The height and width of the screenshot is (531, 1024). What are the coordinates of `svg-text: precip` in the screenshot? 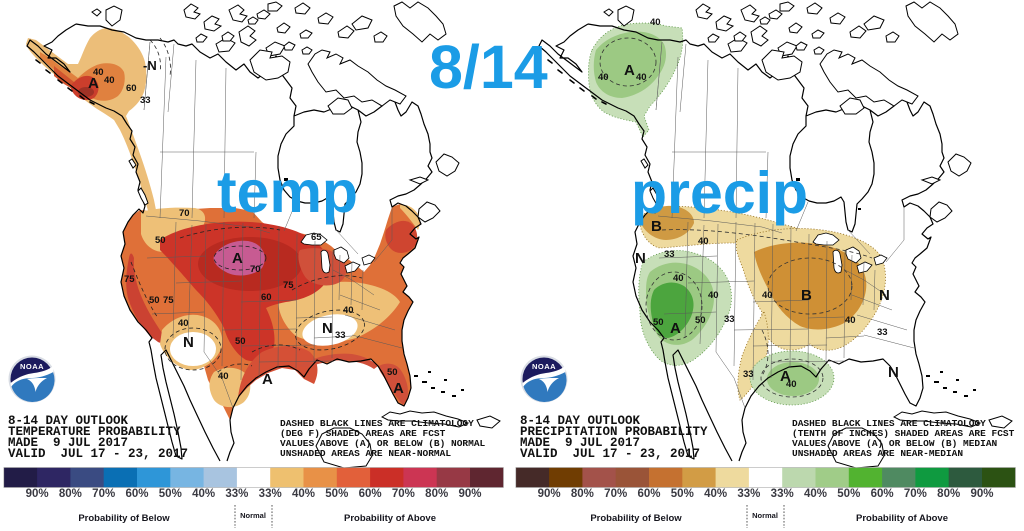 It's located at (719, 193).